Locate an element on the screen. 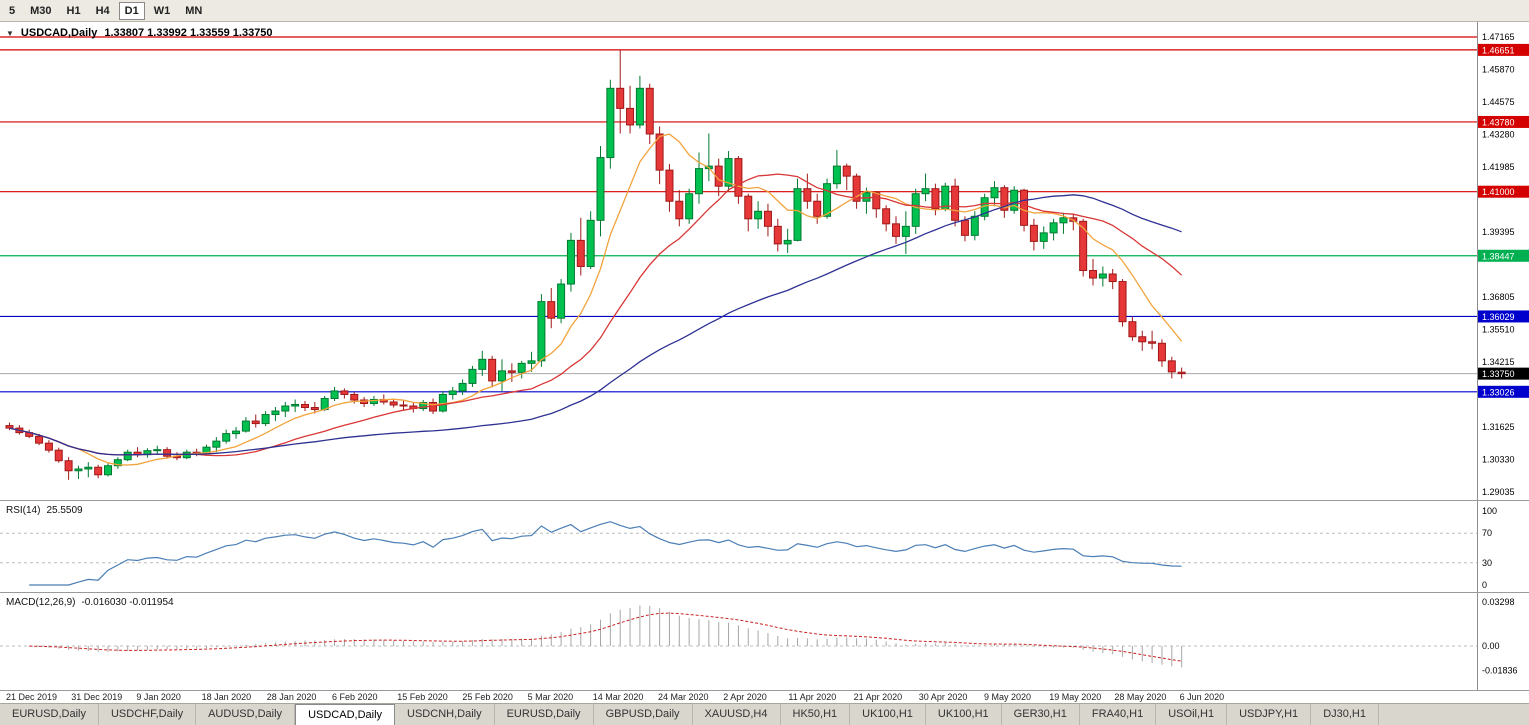 The image size is (1529, 725). chart-tab-audusd-daily: AUDUSD,Daily is located at coordinates (246, 714).